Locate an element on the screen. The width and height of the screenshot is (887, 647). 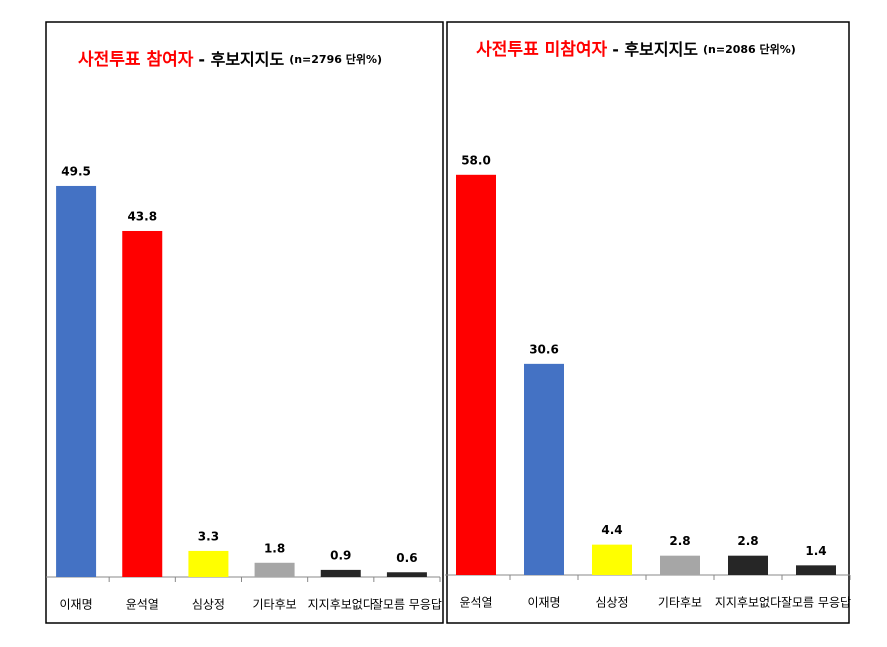
value-label: 49.5 is located at coordinates (76, 171).